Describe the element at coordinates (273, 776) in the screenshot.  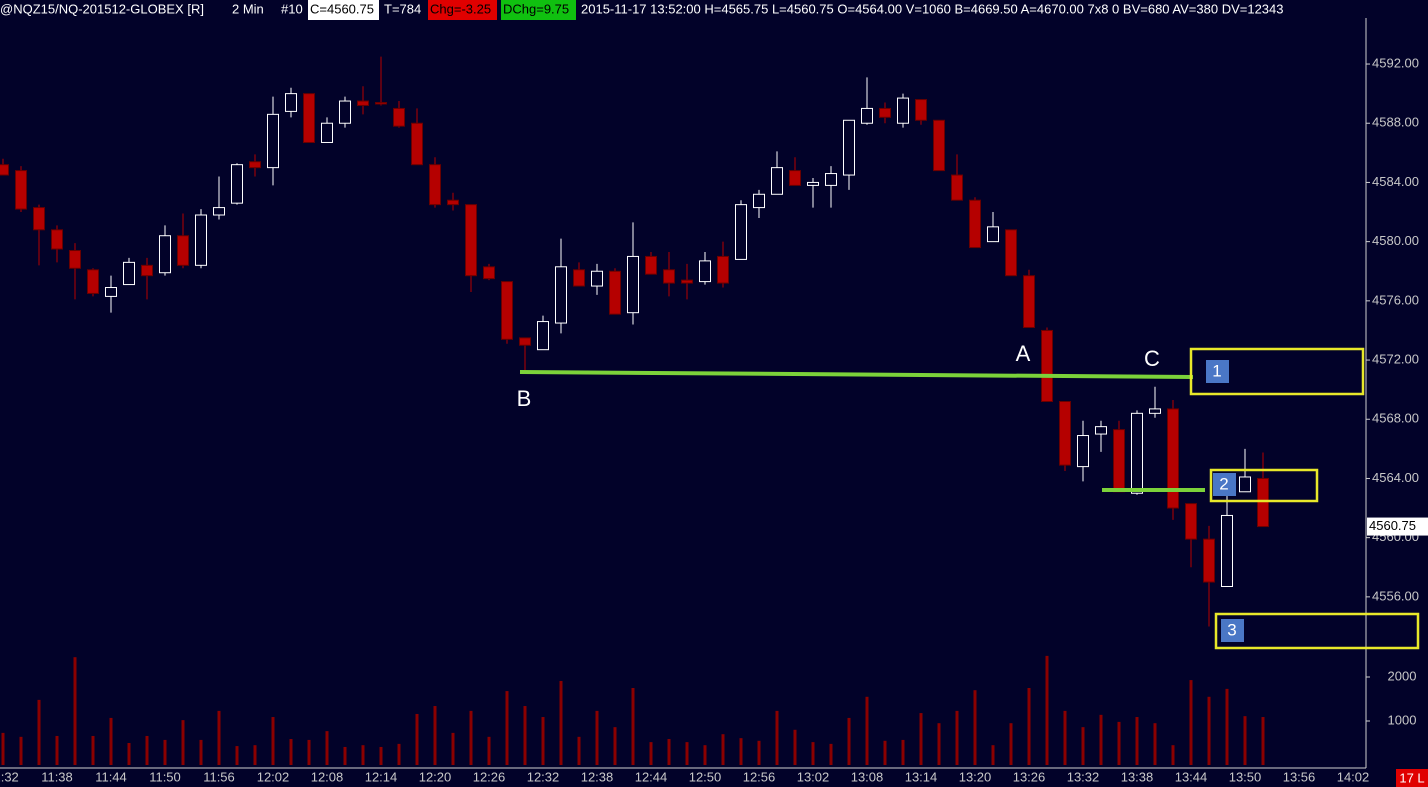
I see `x-tick-label: 12:02` at that location.